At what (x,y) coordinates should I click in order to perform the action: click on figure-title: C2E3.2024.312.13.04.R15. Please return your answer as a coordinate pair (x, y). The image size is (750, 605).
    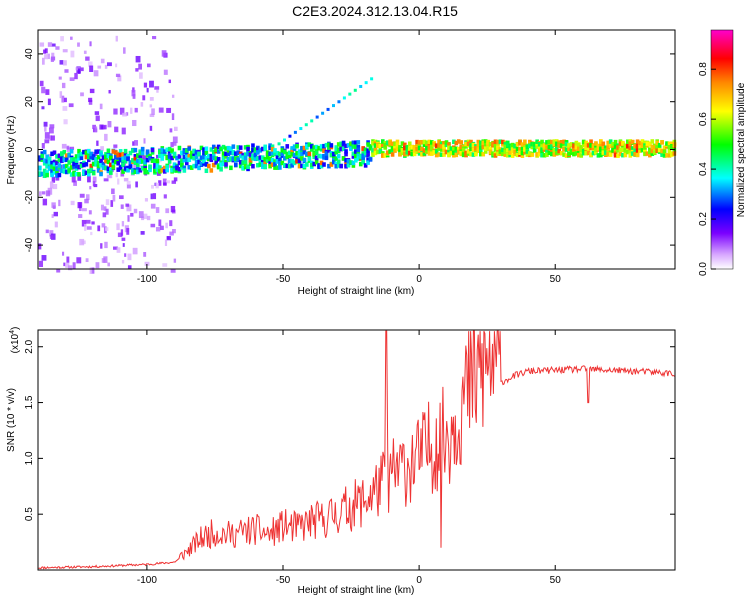
    Looking at the image, I should click on (375, 11).